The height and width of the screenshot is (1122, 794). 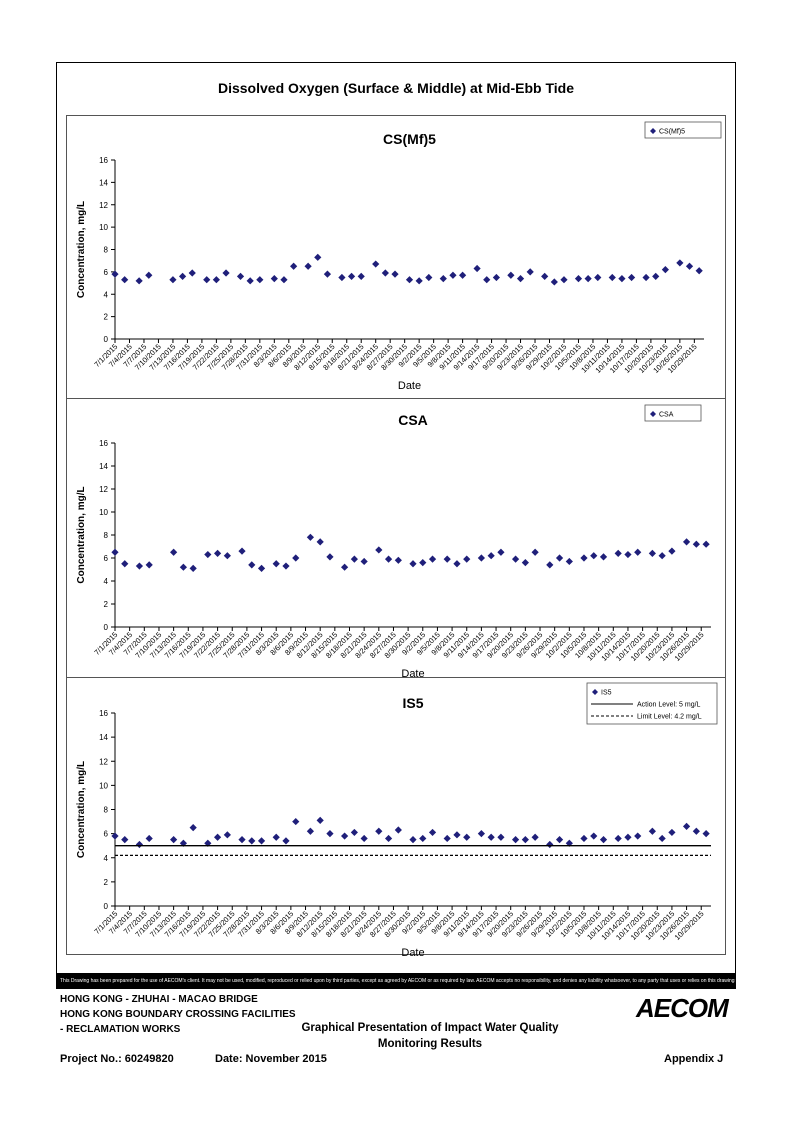 I want to click on y-tick-label: 2, so click(x=106, y=604).